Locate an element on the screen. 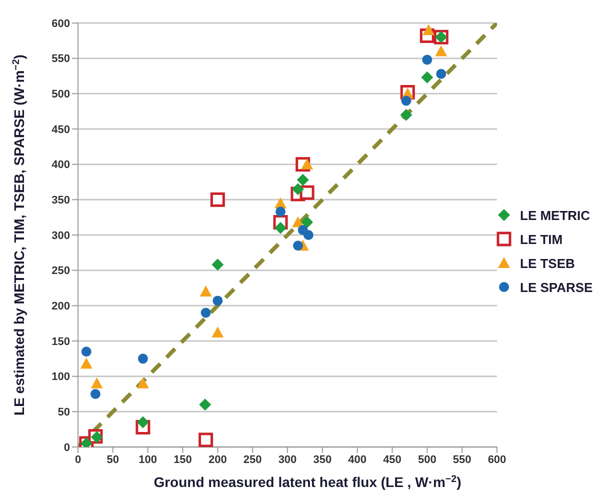 The width and height of the screenshot is (603, 502). x-tick-label: 200 is located at coordinates (217, 460).